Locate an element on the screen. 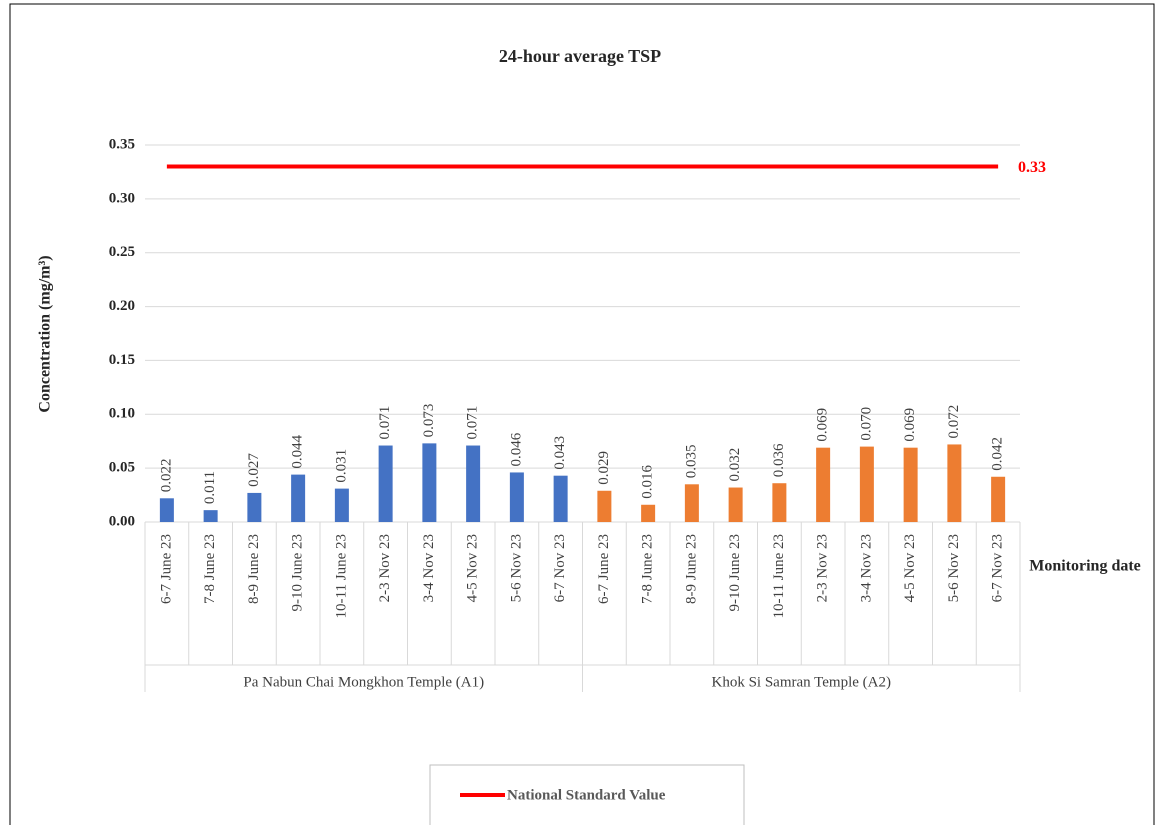 This screenshot has width=1156, height=825. group-label: Pa Nabun Chai Mongkhon Temple (A1) is located at coordinates (363, 682).